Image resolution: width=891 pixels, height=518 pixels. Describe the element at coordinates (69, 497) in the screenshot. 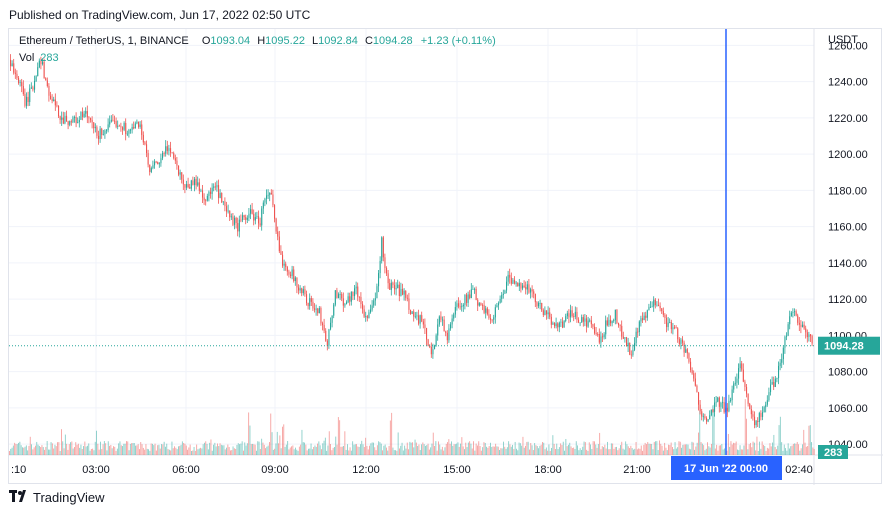

I see `brand-name: TradingView` at that location.